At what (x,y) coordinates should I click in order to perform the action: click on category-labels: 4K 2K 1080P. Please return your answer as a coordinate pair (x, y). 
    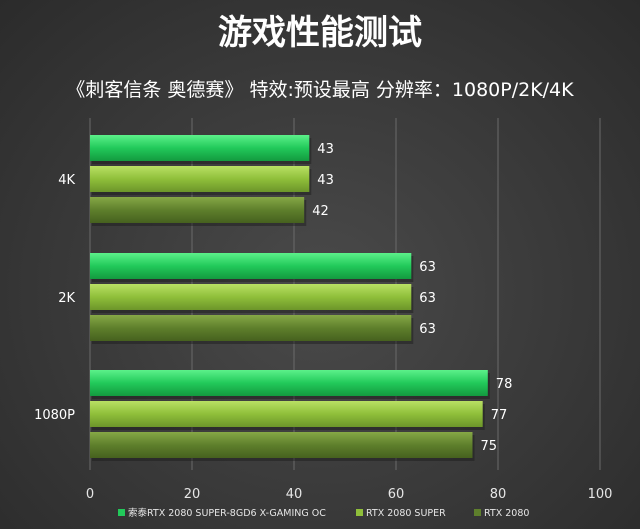
    Looking at the image, I should click on (54, 298).